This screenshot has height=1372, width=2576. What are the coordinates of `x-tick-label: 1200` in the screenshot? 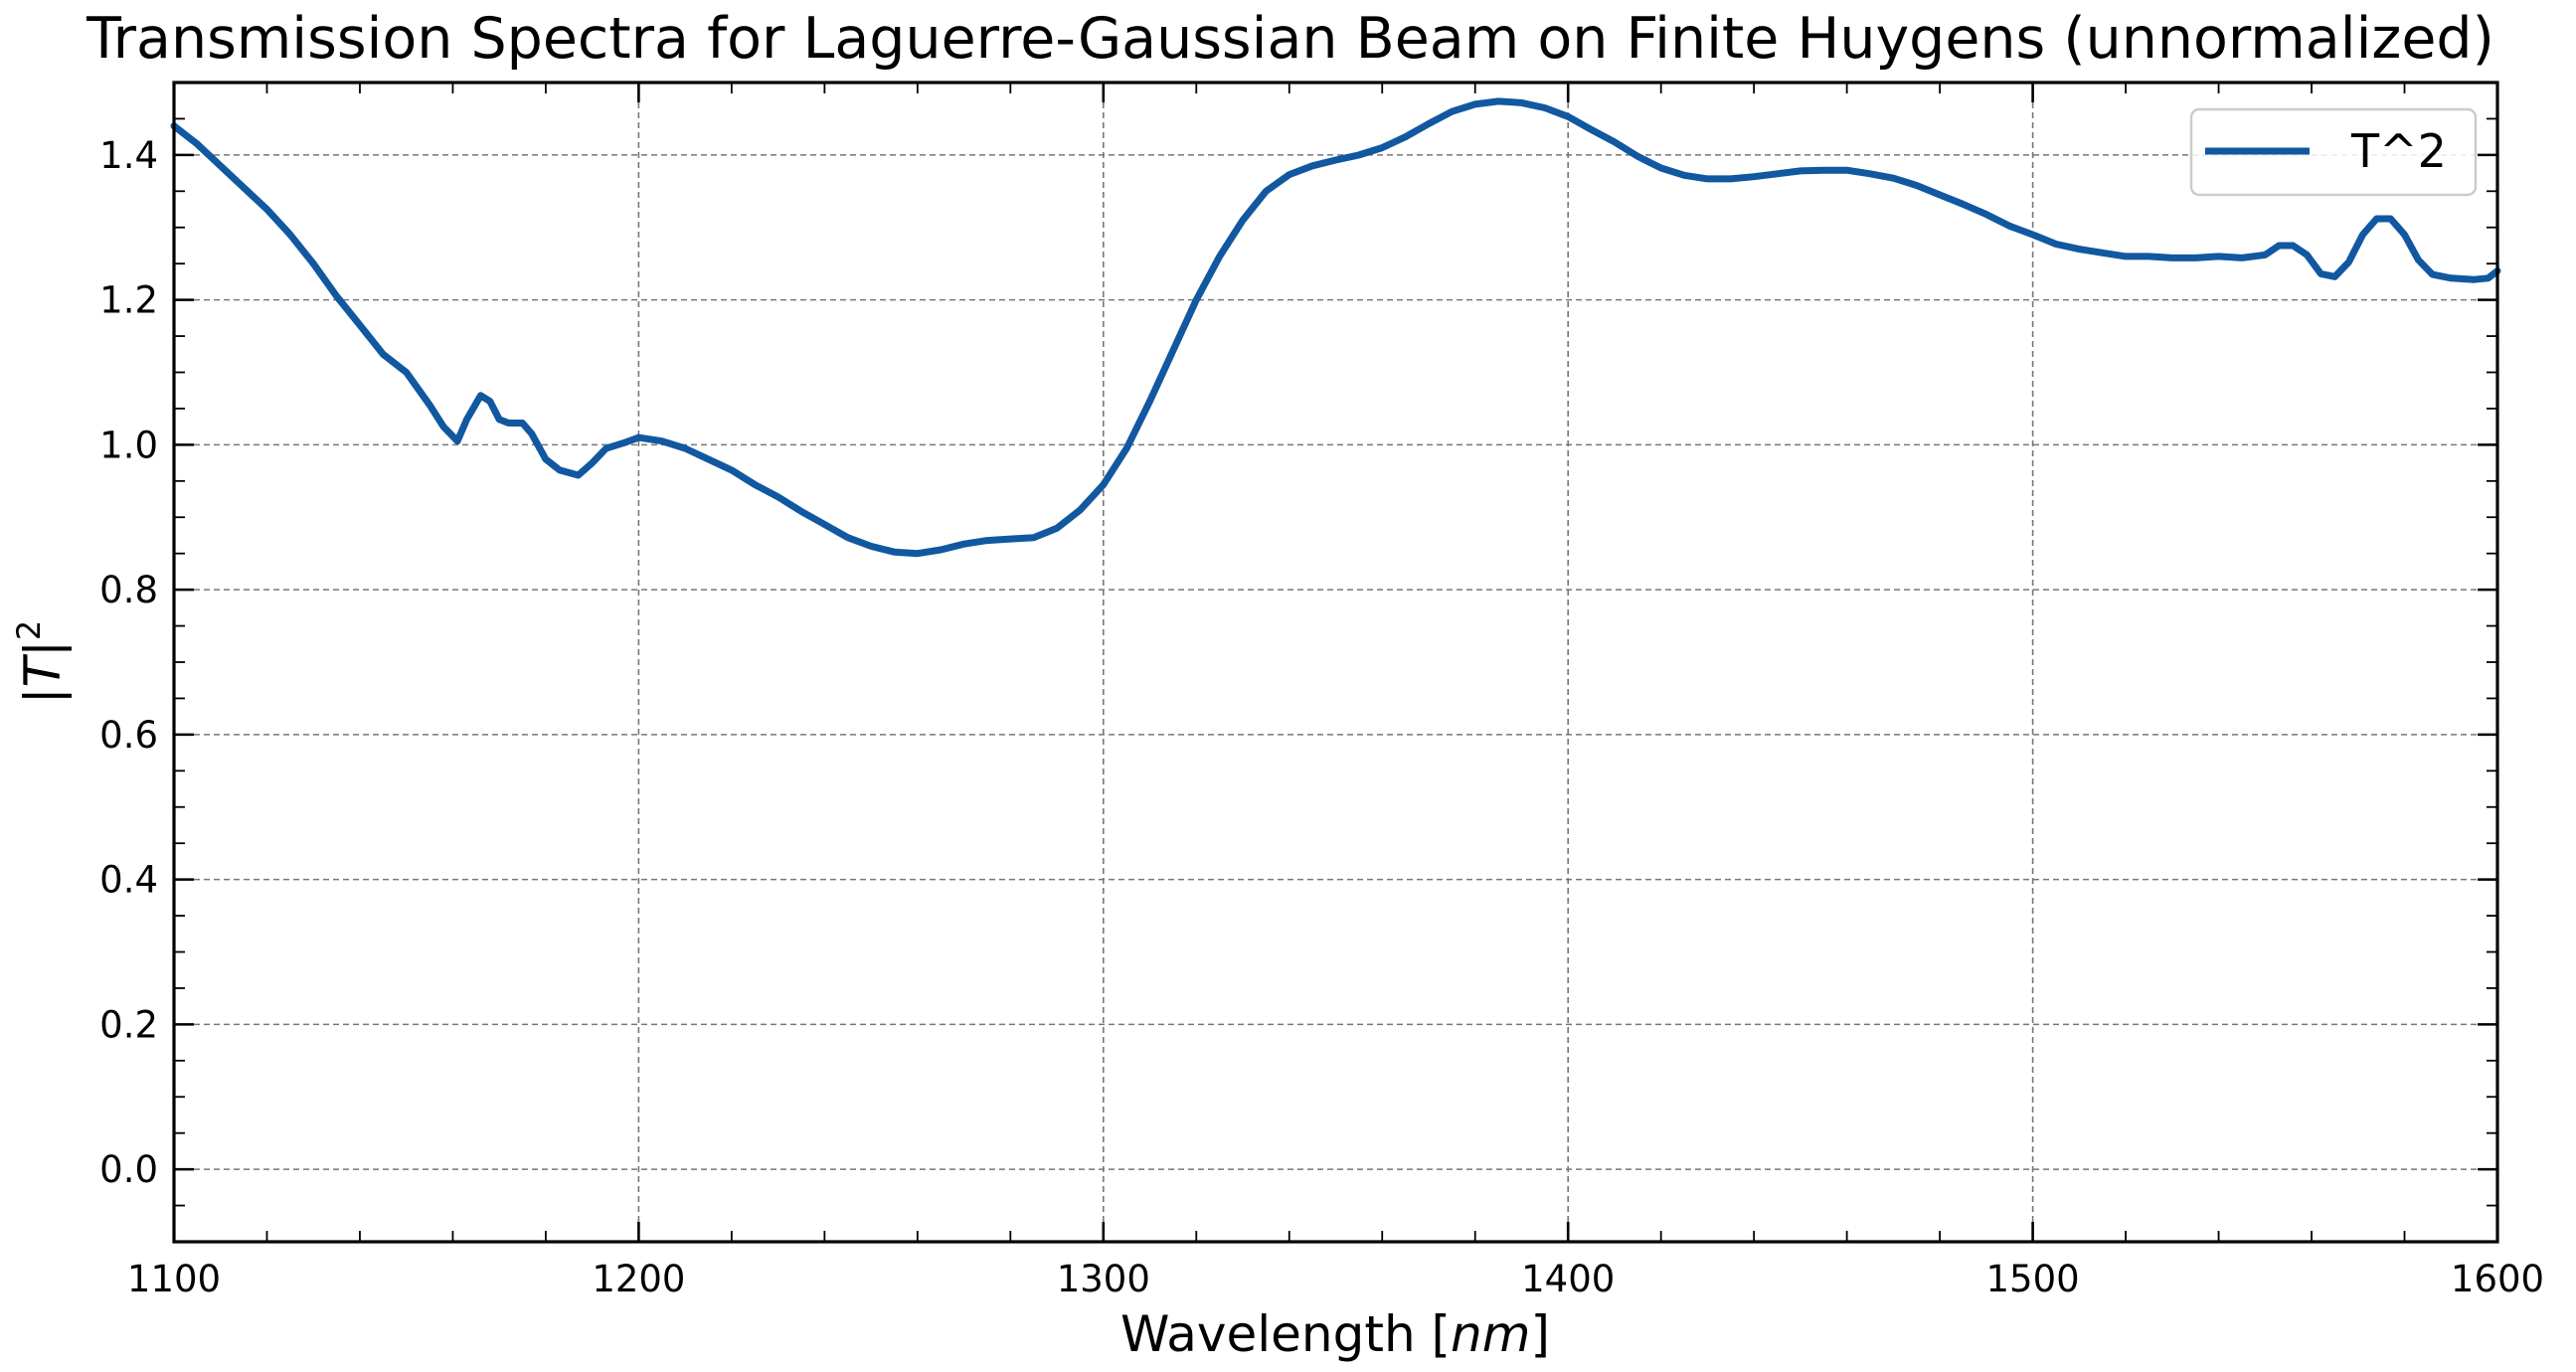 It's located at (638, 1279).